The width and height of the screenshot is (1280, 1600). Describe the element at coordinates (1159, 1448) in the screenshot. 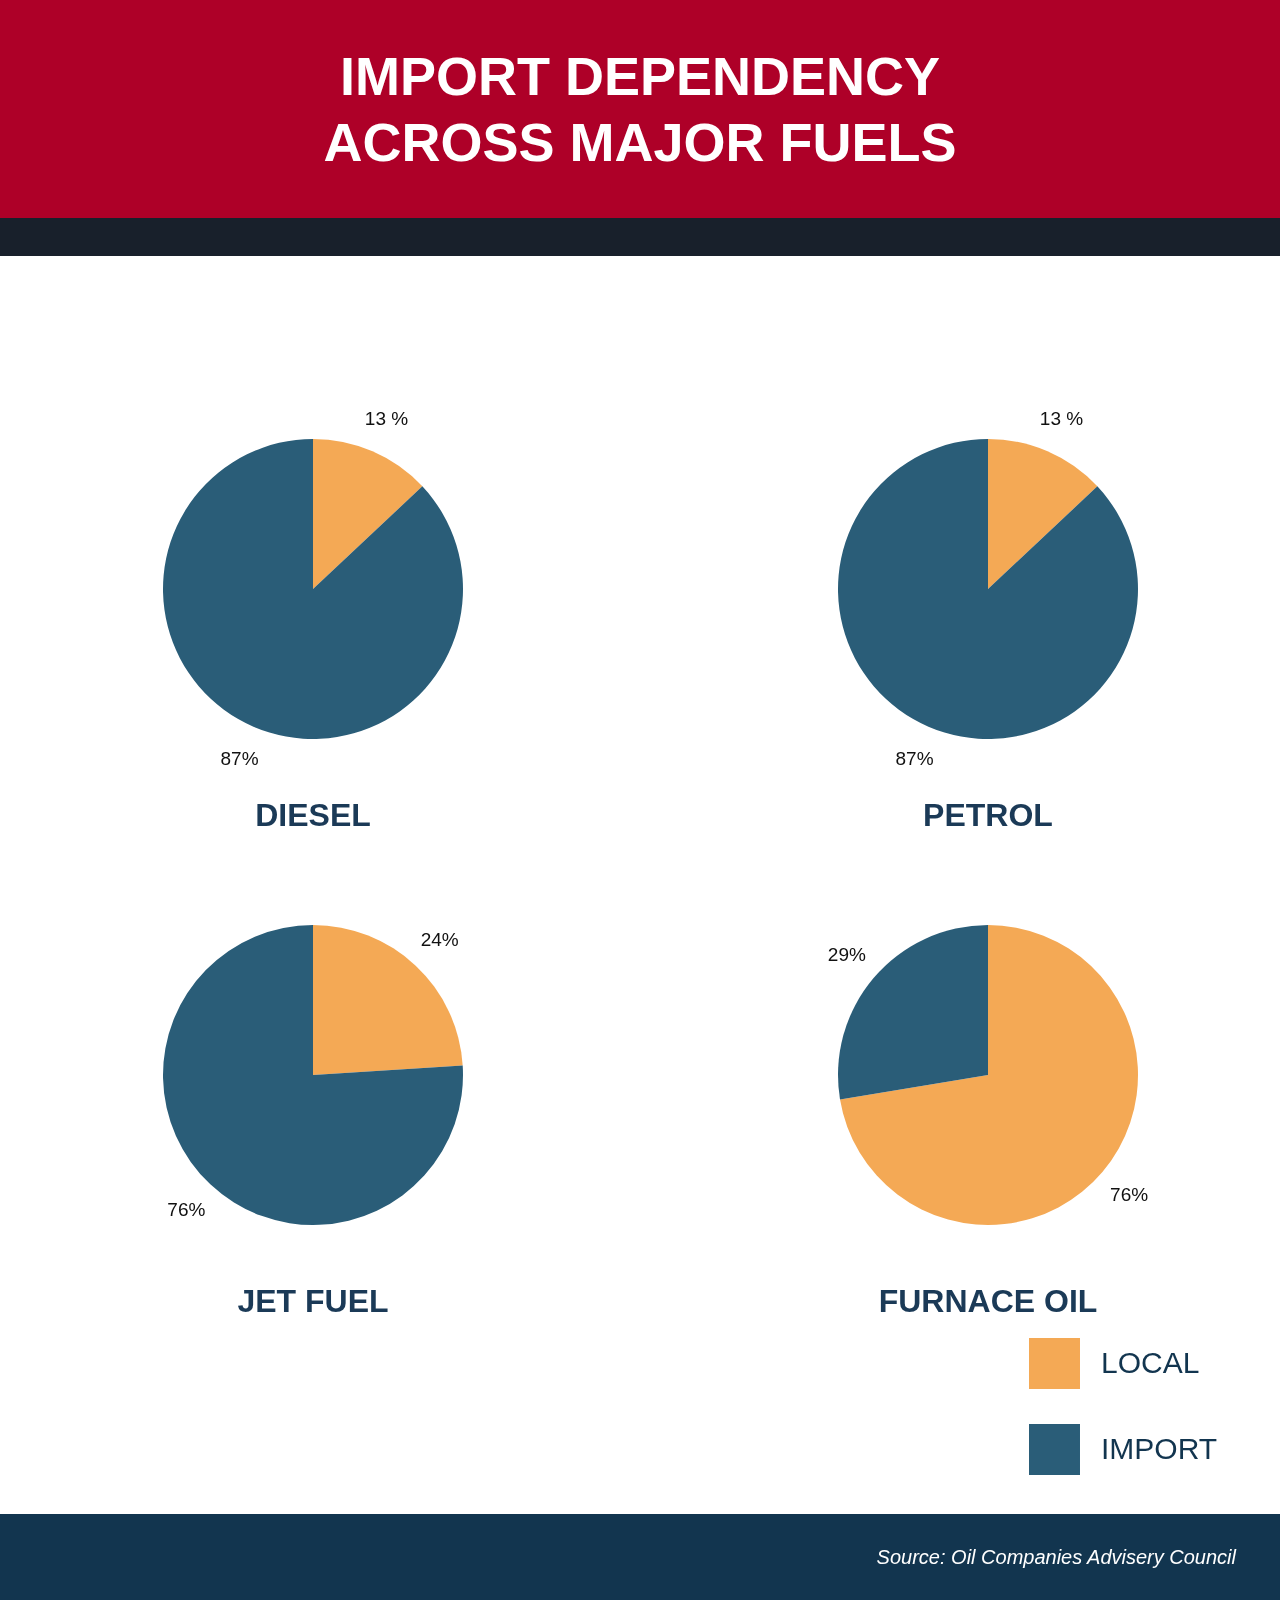

I see `legend-label: IMPORT` at that location.